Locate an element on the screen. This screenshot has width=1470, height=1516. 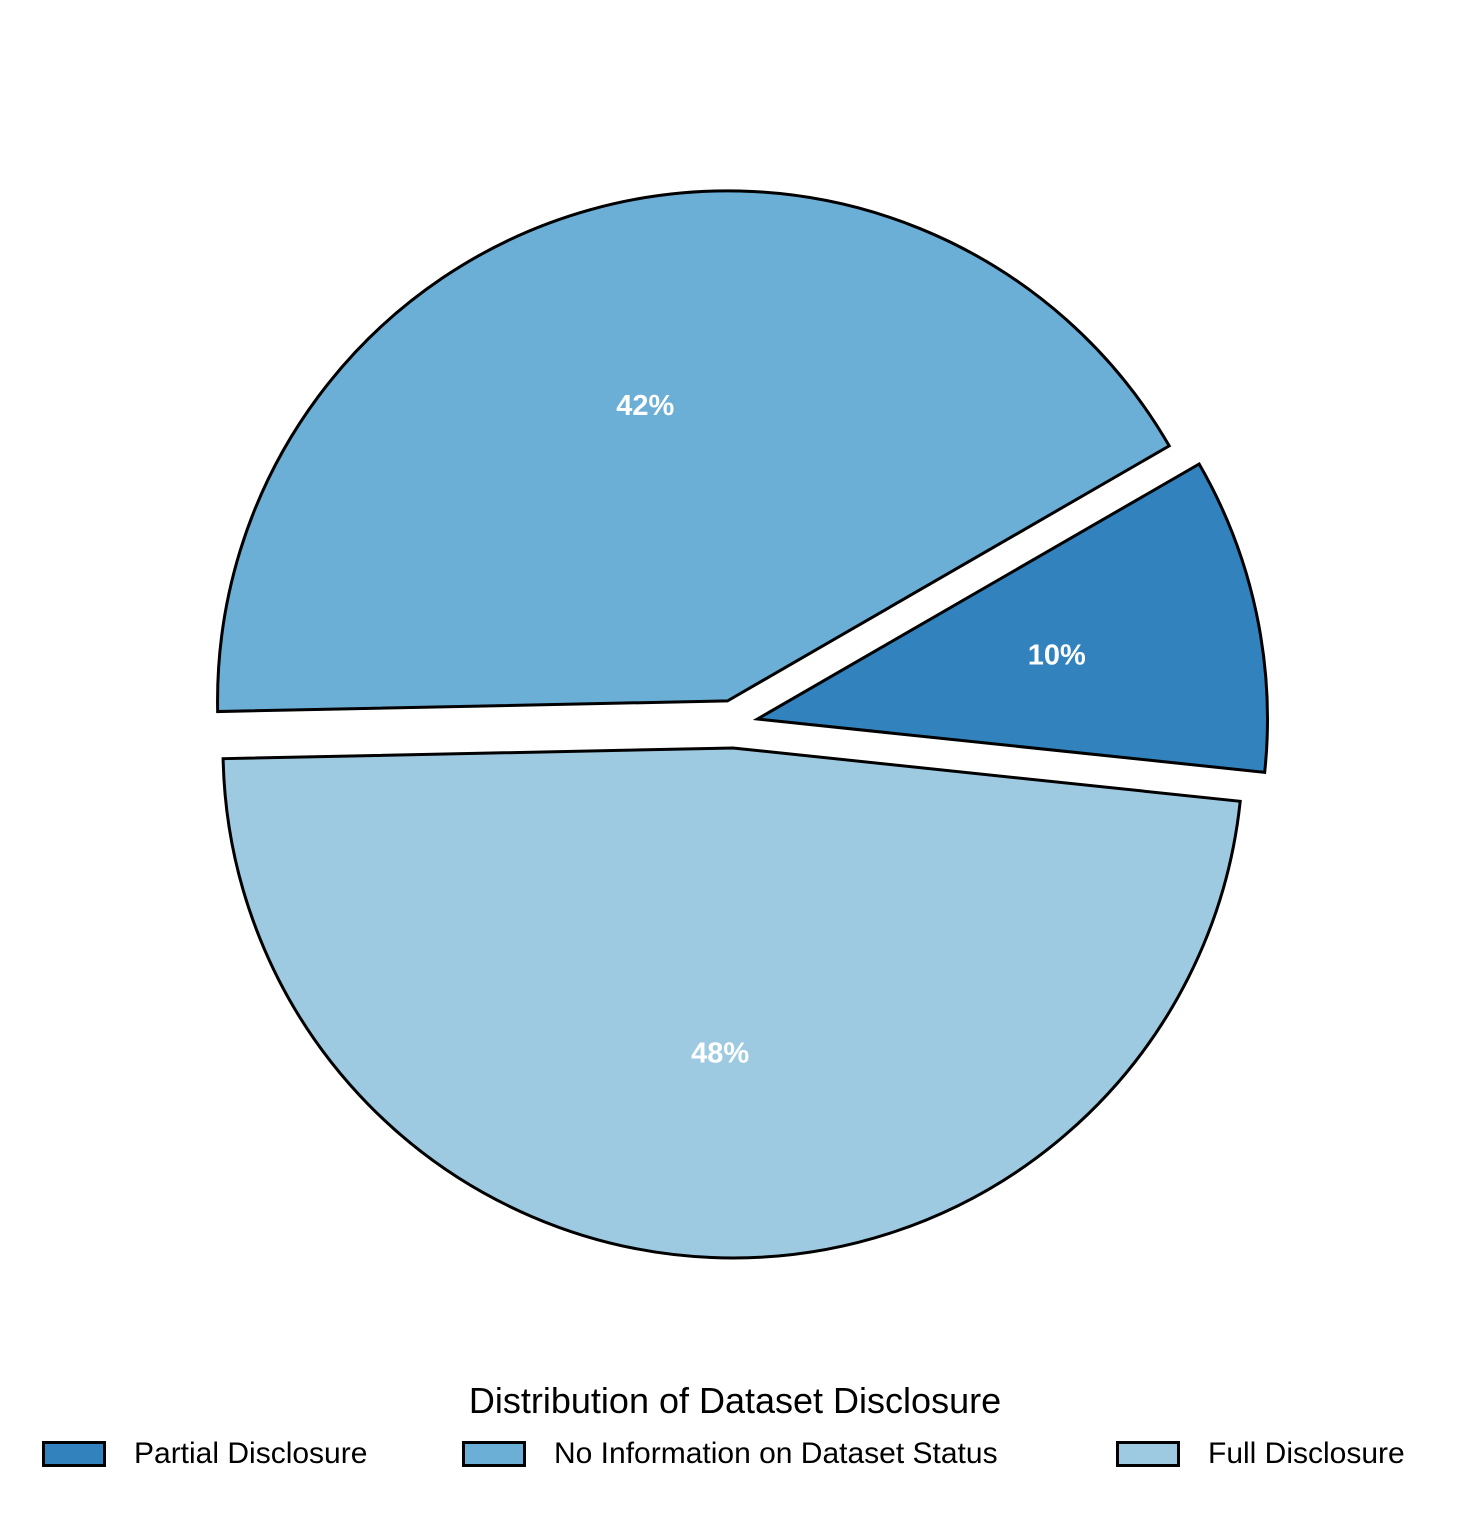
legend-item-no-information: No Information on Dataset Status is located at coordinates (730, 1454).